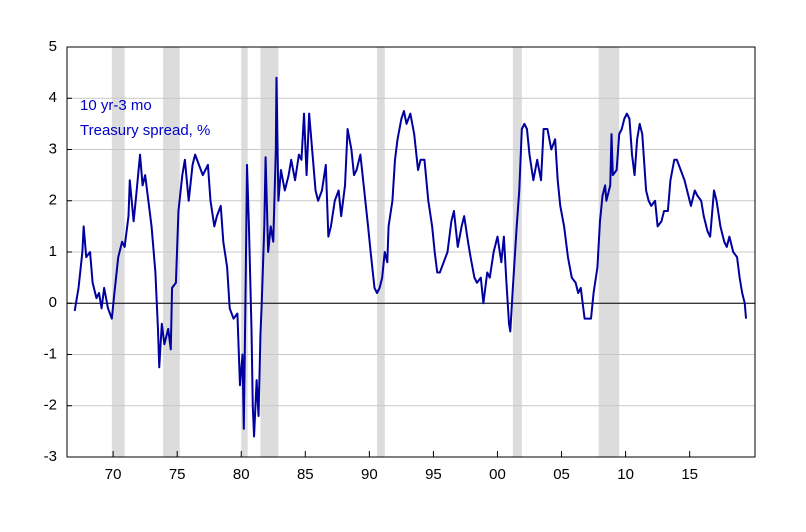 The image size is (806, 532). Describe the element at coordinates (241, 474) in the screenshot. I see `x-tick-label: 80` at that location.